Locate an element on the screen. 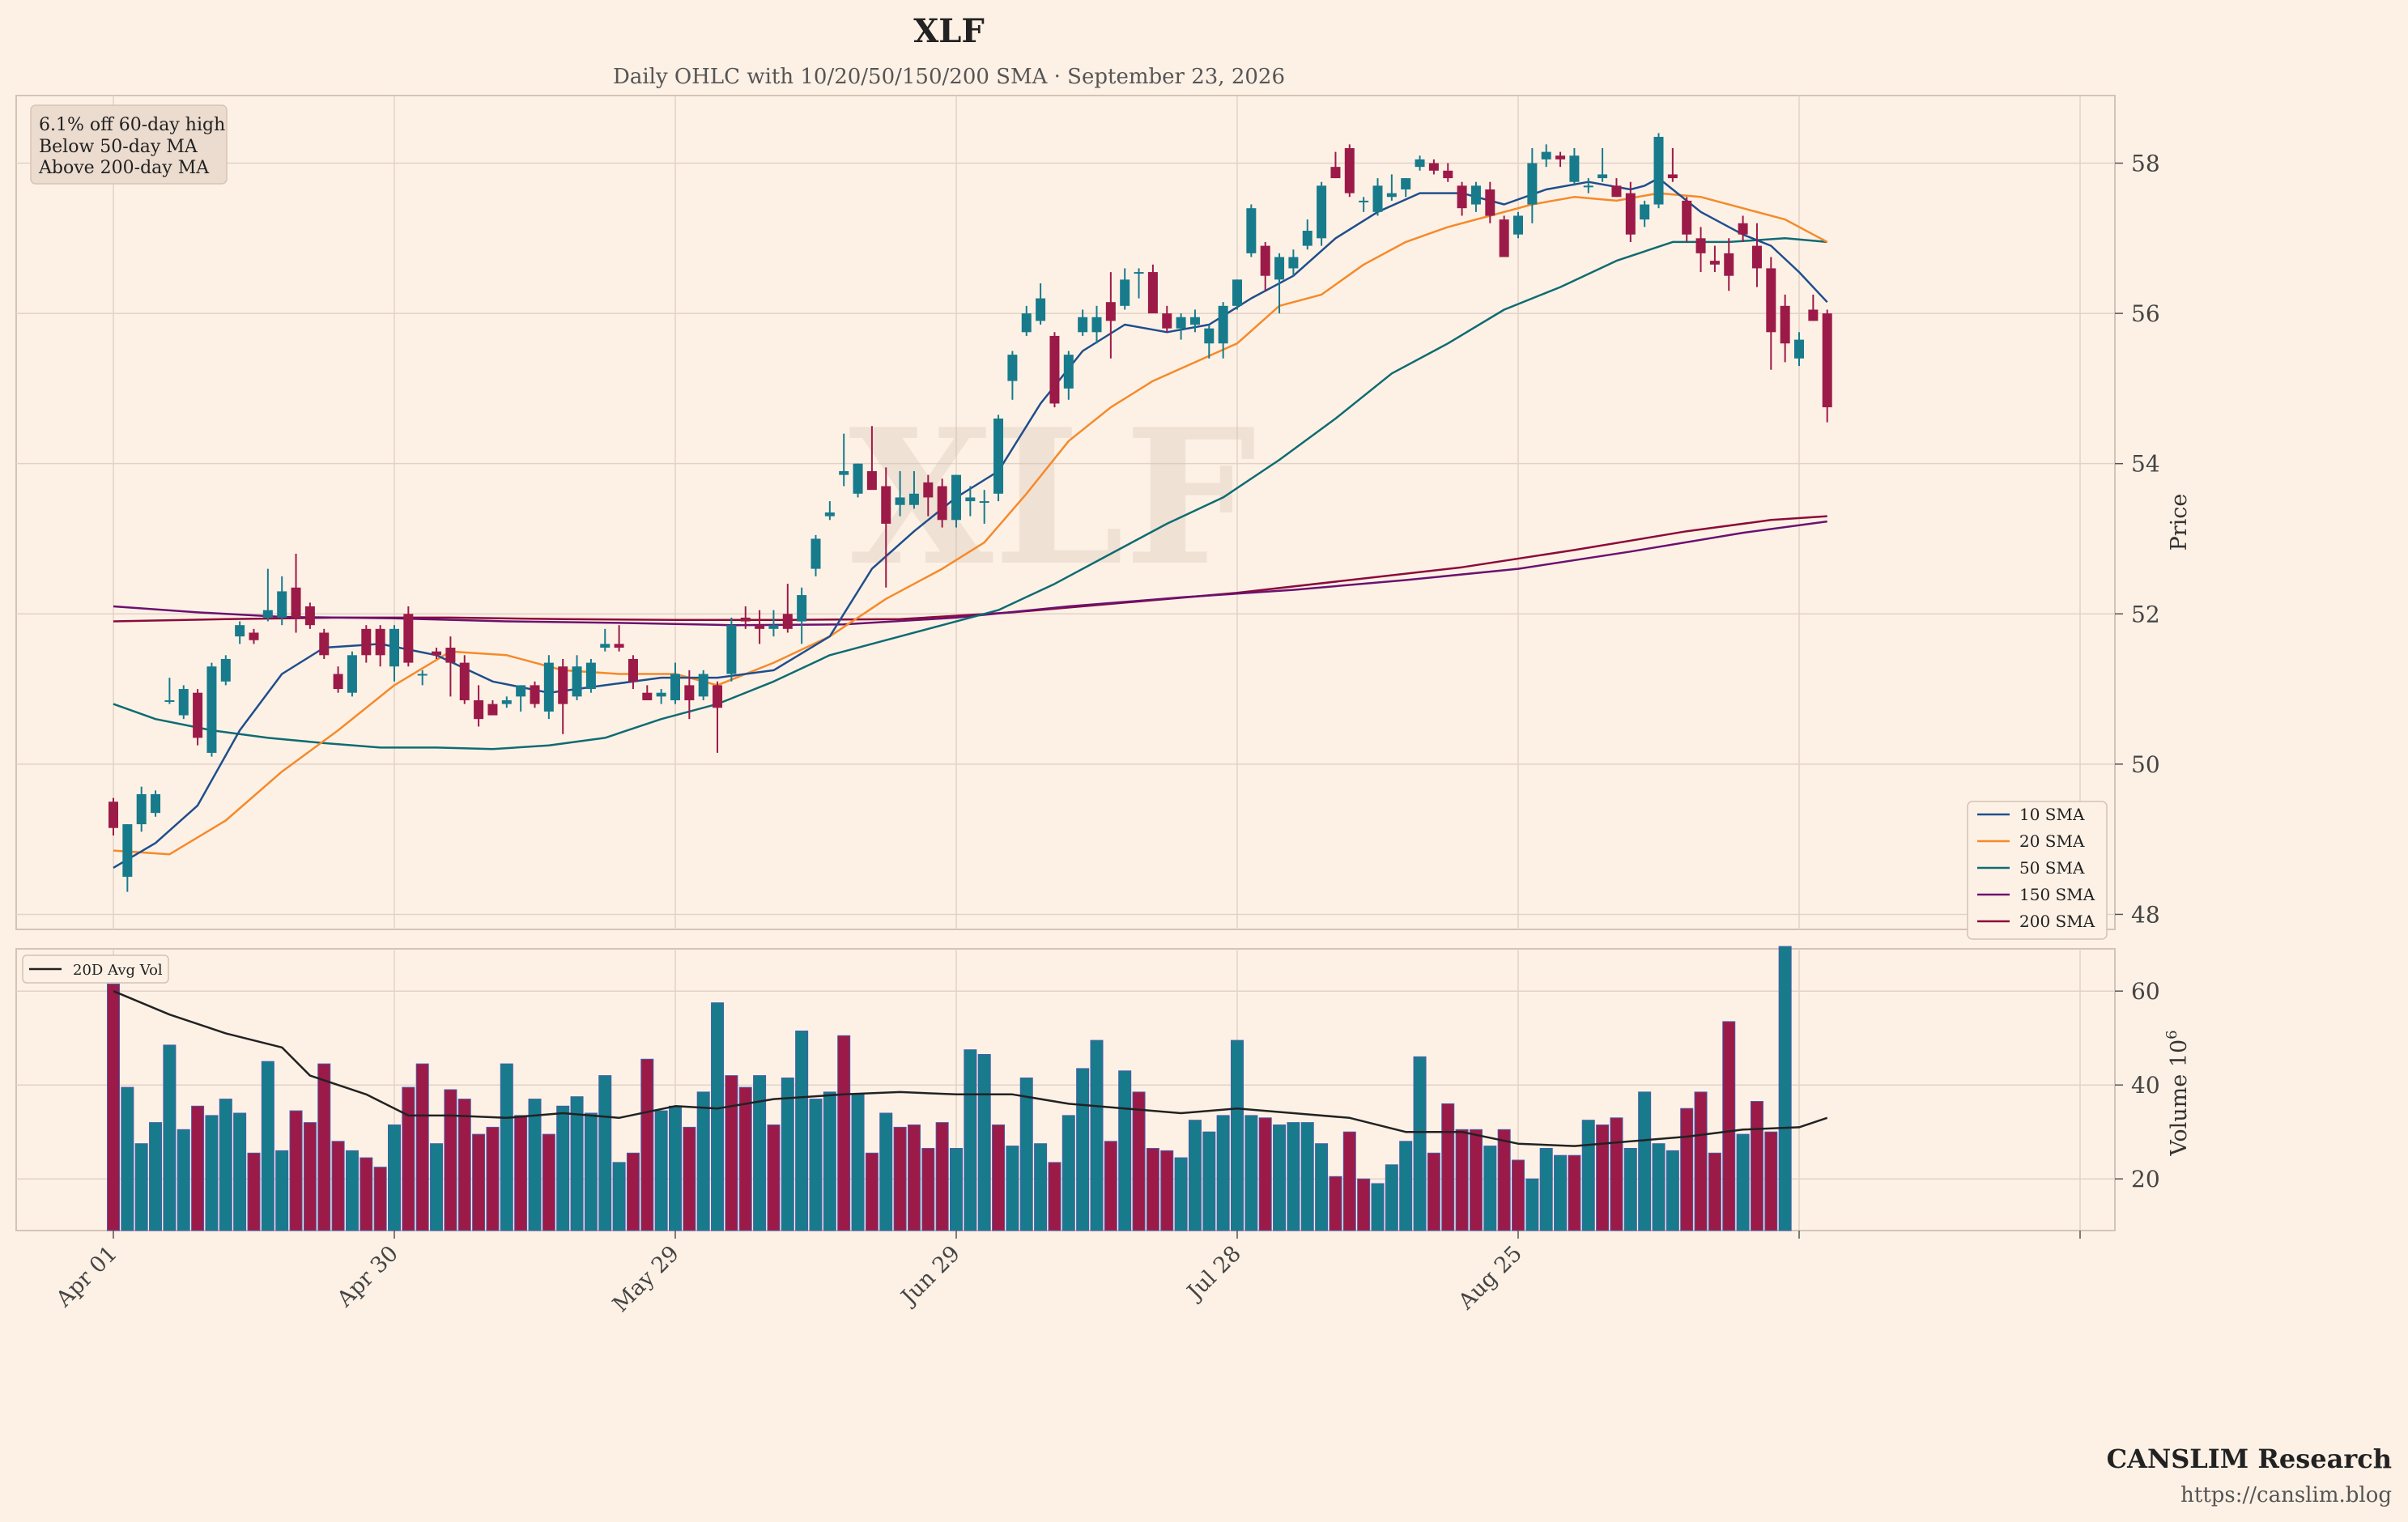  brand-url: https://canslim.blog is located at coordinates (2286, 1495).